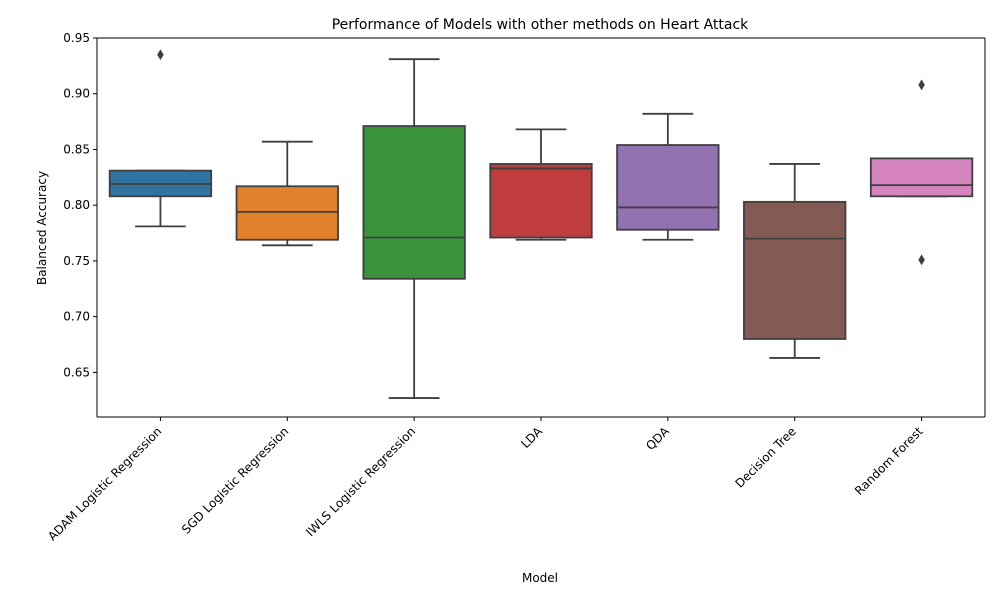  What do you see at coordinates (76, 38) in the screenshot?
I see `y-tick-label: 0.95` at bounding box center [76, 38].